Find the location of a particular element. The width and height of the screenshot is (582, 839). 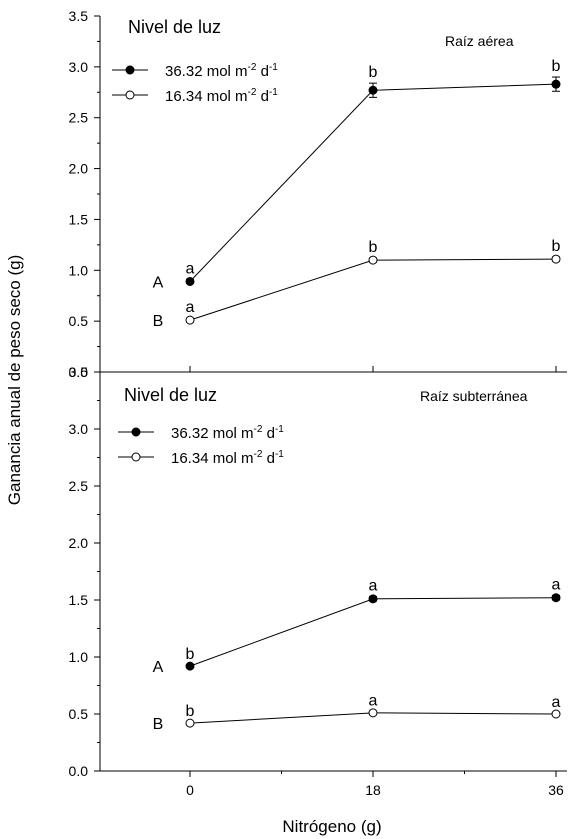

x-tick-label: 36 is located at coordinates (556, 790).